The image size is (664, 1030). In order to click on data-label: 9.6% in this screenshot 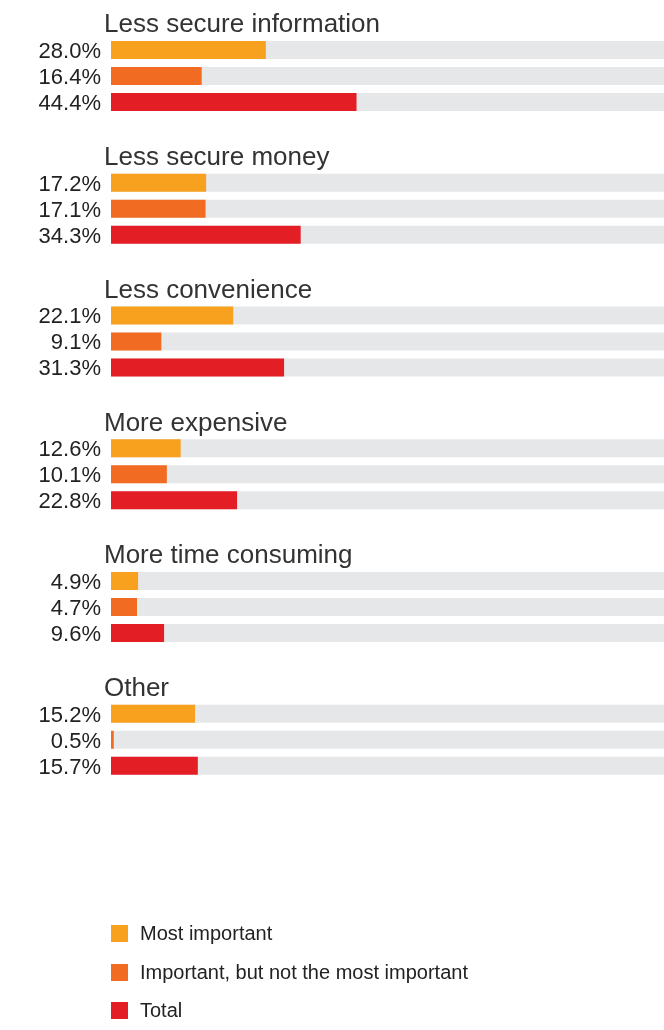, I will do `click(75, 633)`.